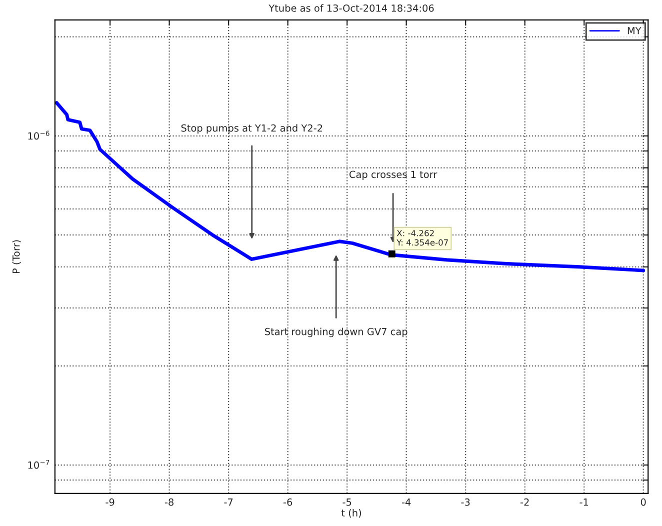  What do you see at coordinates (351, 8) in the screenshot?
I see `chart-title: Ytube as of 13-Oct-2014 18:34:06` at bounding box center [351, 8].